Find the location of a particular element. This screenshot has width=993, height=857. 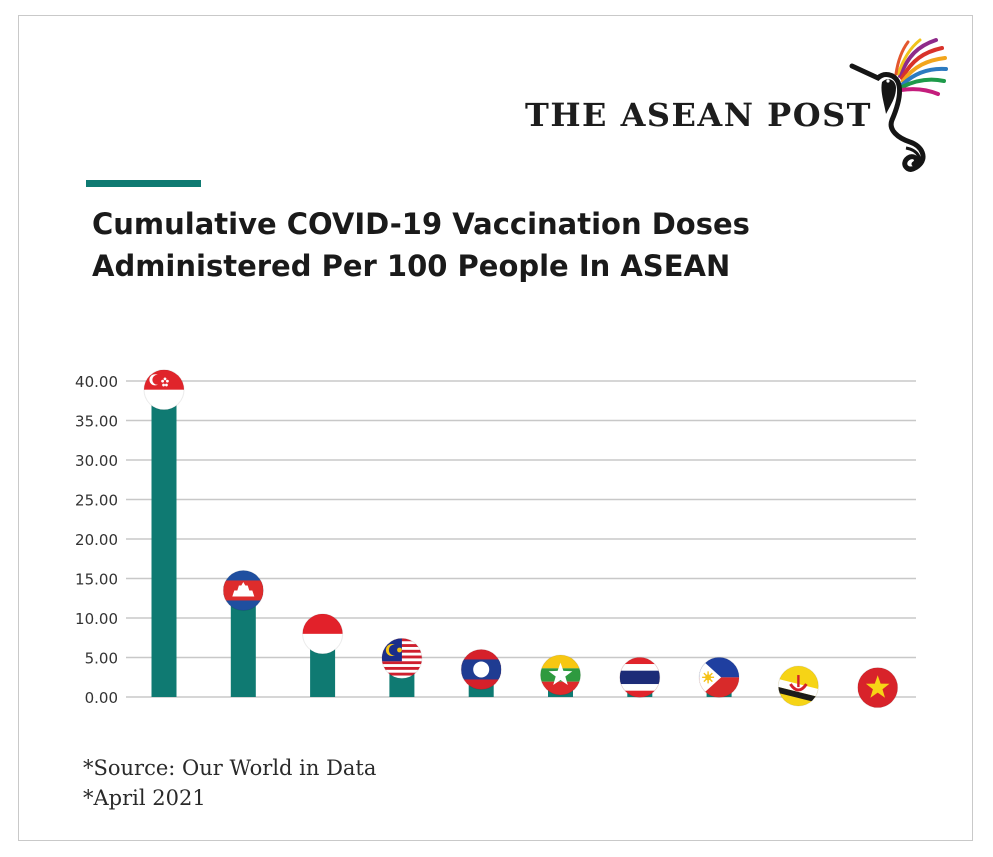

cambodia-flag-icon is located at coordinates (243, 590).